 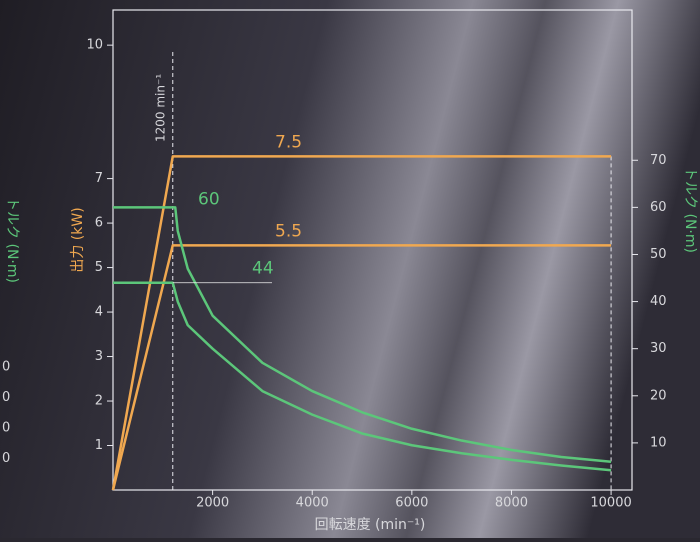 What do you see at coordinates (263, 269) in the screenshot?
I see `value-label: 44` at bounding box center [263, 269].